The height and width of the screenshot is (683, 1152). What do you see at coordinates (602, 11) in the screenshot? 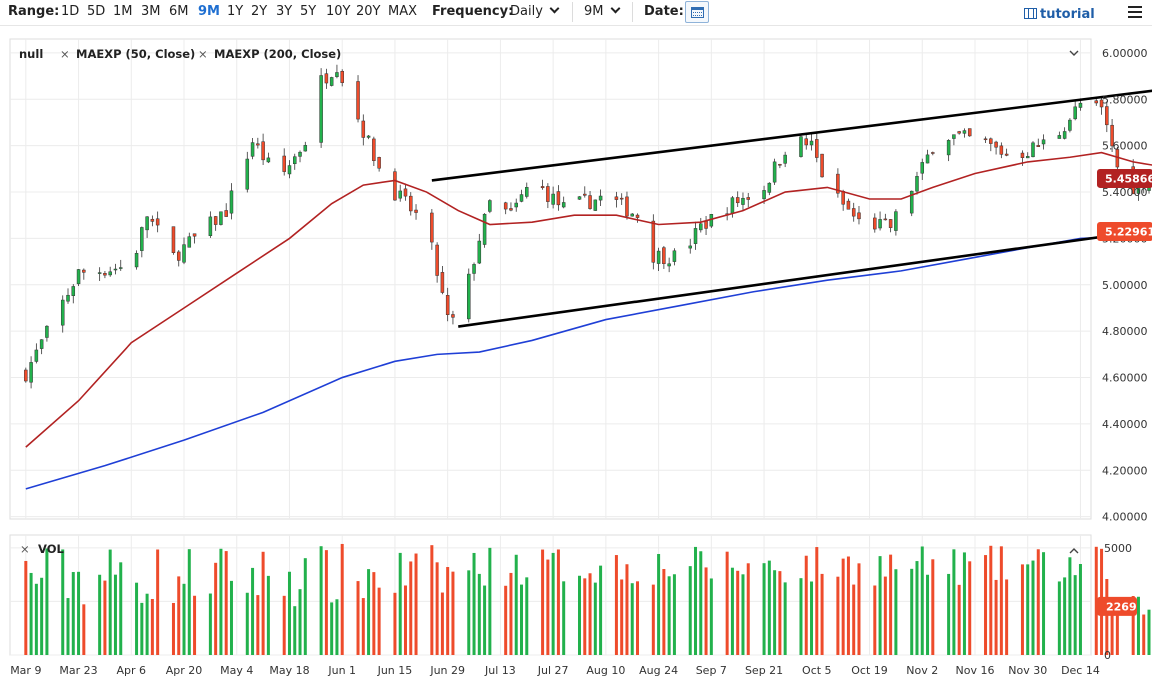
I see `period-dropdown: 9M` at bounding box center [602, 11].